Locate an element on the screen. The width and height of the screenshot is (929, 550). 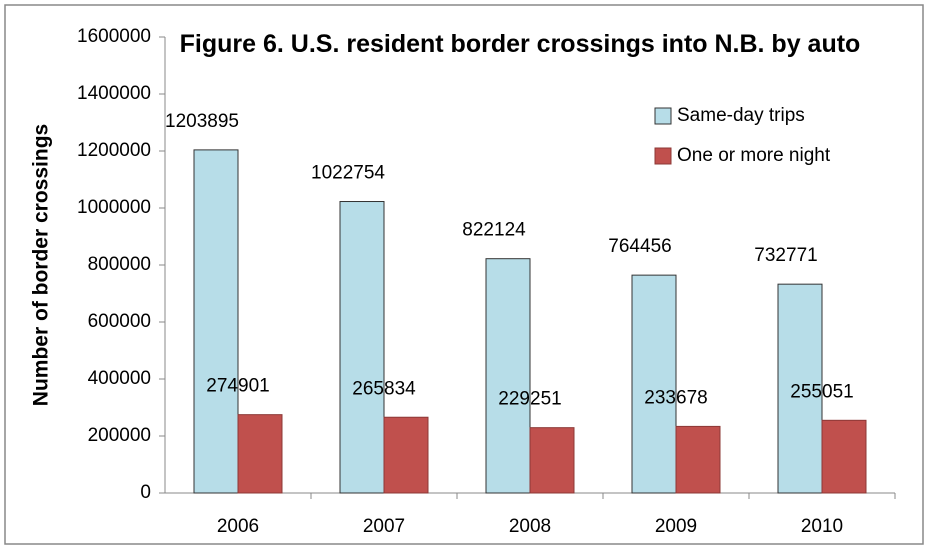
data-label: 265834 is located at coordinates (384, 388).